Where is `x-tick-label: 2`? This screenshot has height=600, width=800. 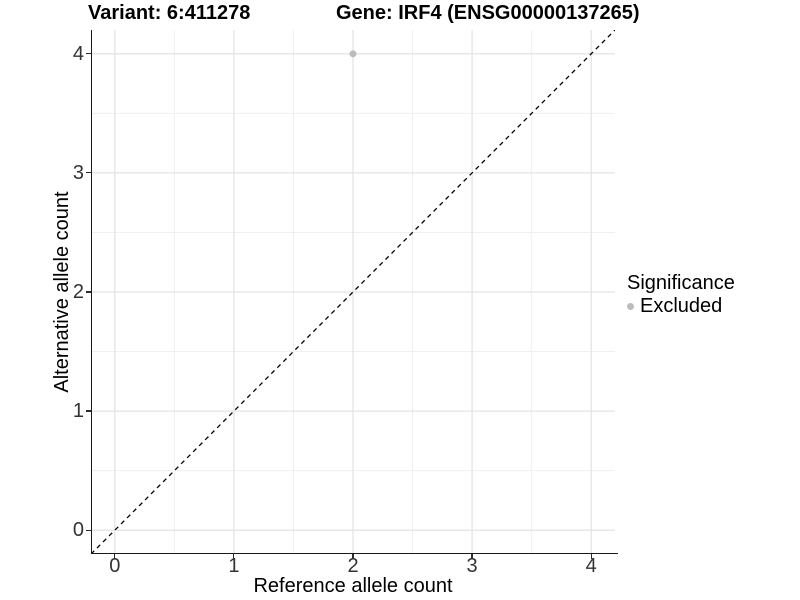 x-tick-label: 2 is located at coordinates (353, 566).